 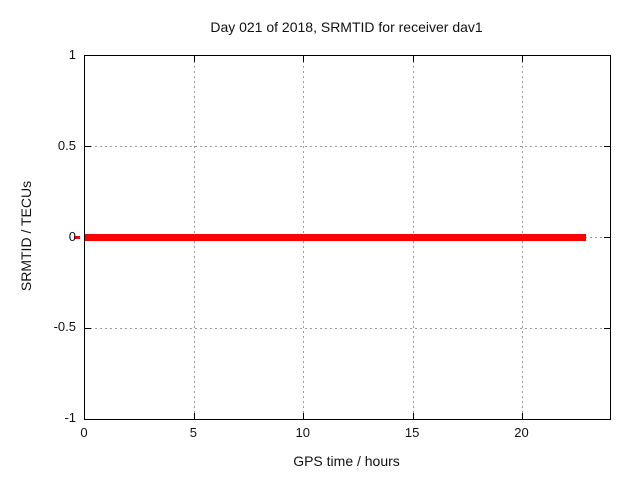 What do you see at coordinates (521, 432) in the screenshot?
I see `x-tick-label: 20` at bounding box center [521, 432].